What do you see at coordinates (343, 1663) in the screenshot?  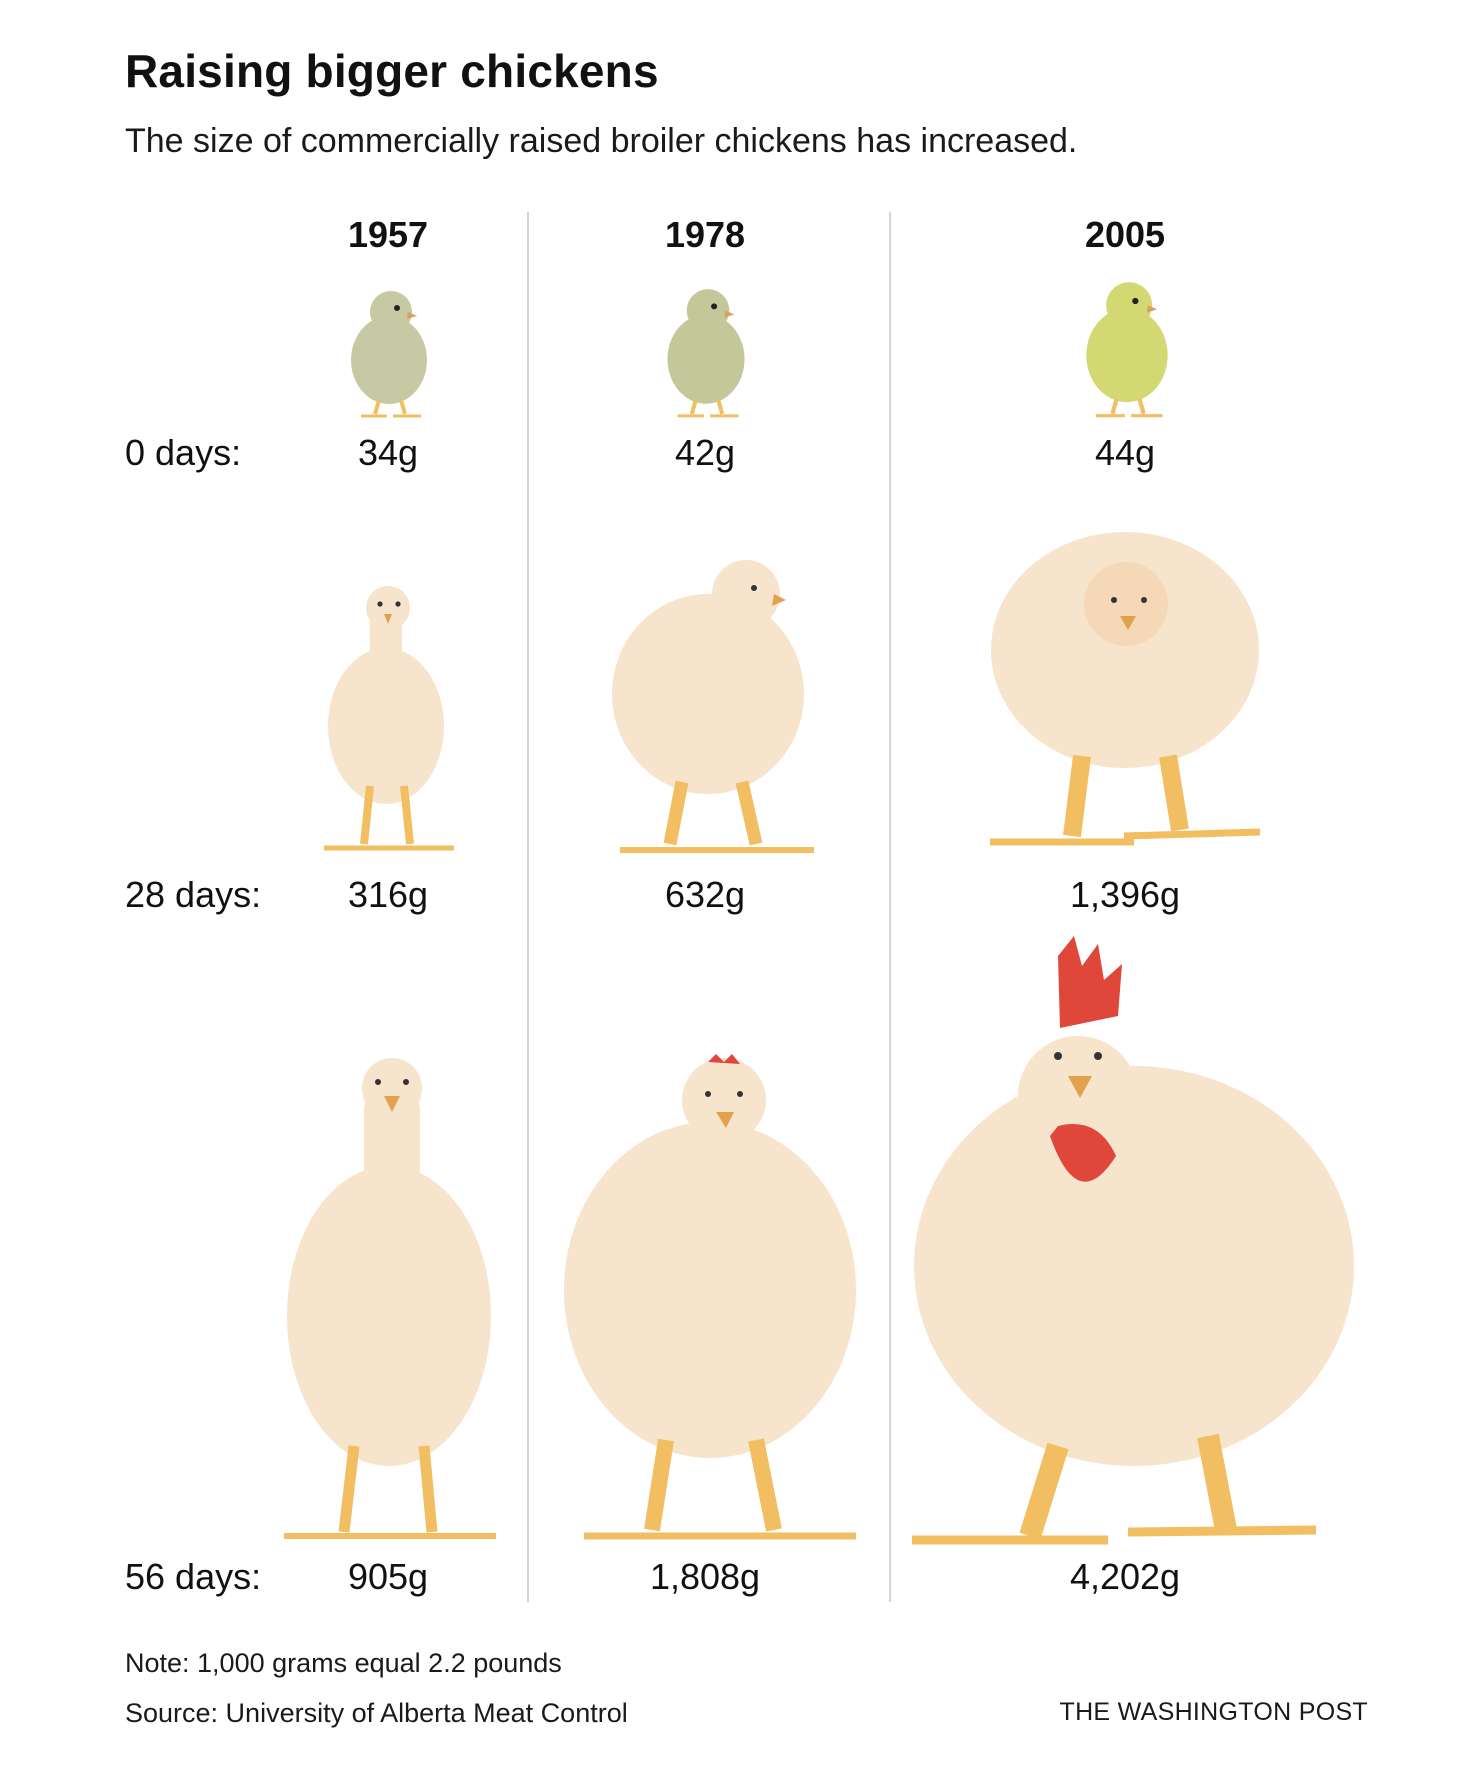 I see `footnote-conversion: Note: 1,000 grams equal 2.2 pounds` at bounding box center [343, 1663].